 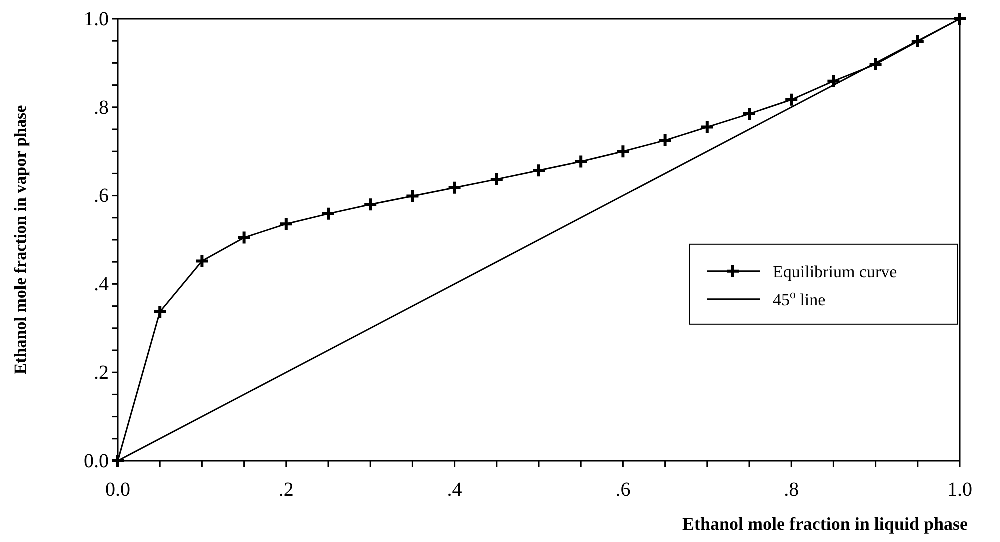 I want to click on y-axis-title: Ethanol mole fraction in vapor phase, so click(x=20, y=239).